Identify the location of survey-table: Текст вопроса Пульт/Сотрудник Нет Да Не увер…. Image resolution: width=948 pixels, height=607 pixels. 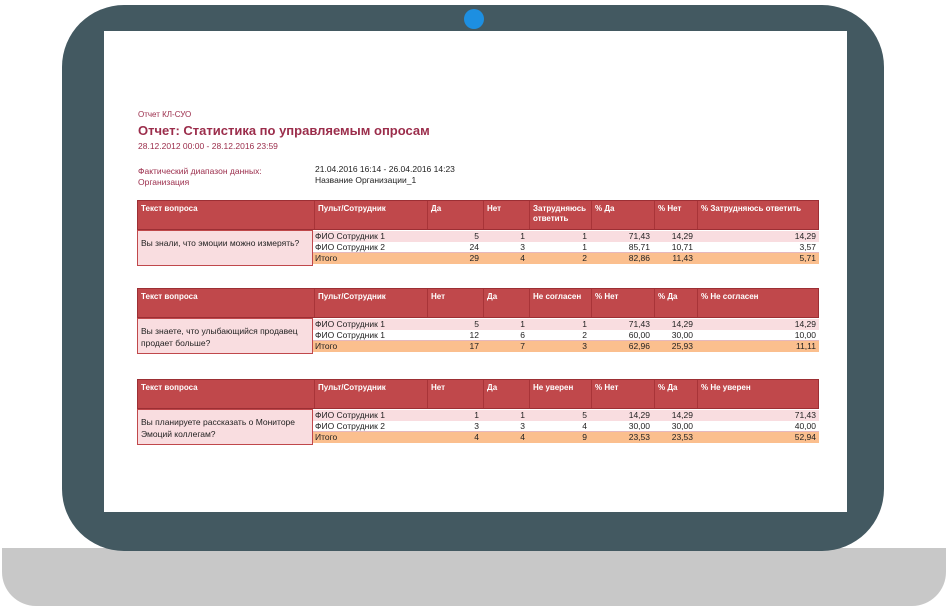
(478, 416).